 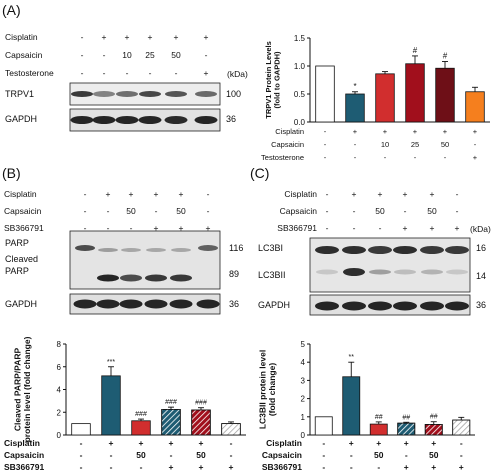 What do you see at coordinates (208, 194) in the screenshot?
I see `panel-b-treat-cell-0-5: -` at bounding box center [208, 194].